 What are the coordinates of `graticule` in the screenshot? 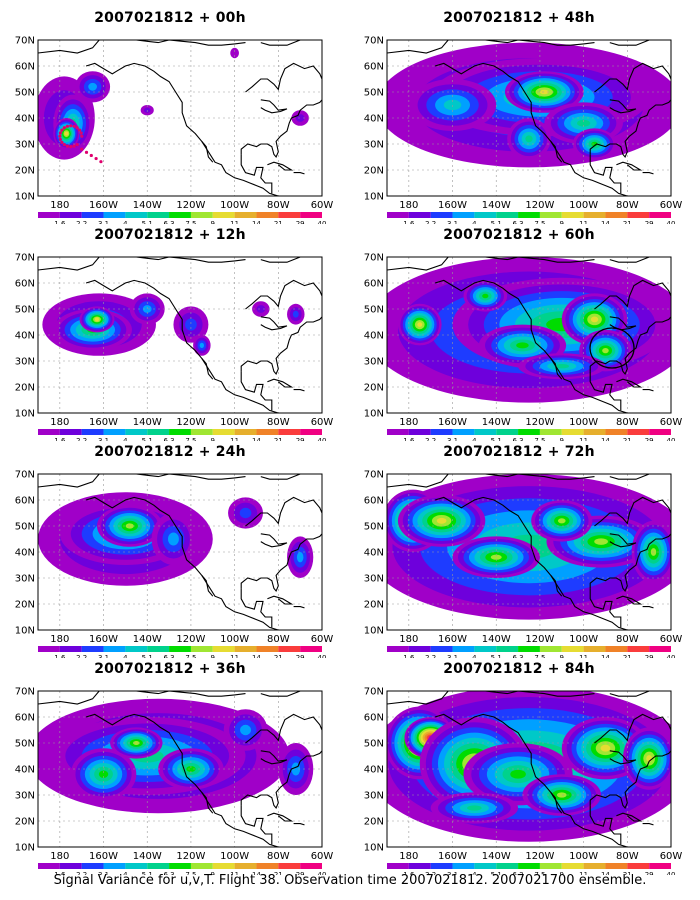 It's located at (180, 118).